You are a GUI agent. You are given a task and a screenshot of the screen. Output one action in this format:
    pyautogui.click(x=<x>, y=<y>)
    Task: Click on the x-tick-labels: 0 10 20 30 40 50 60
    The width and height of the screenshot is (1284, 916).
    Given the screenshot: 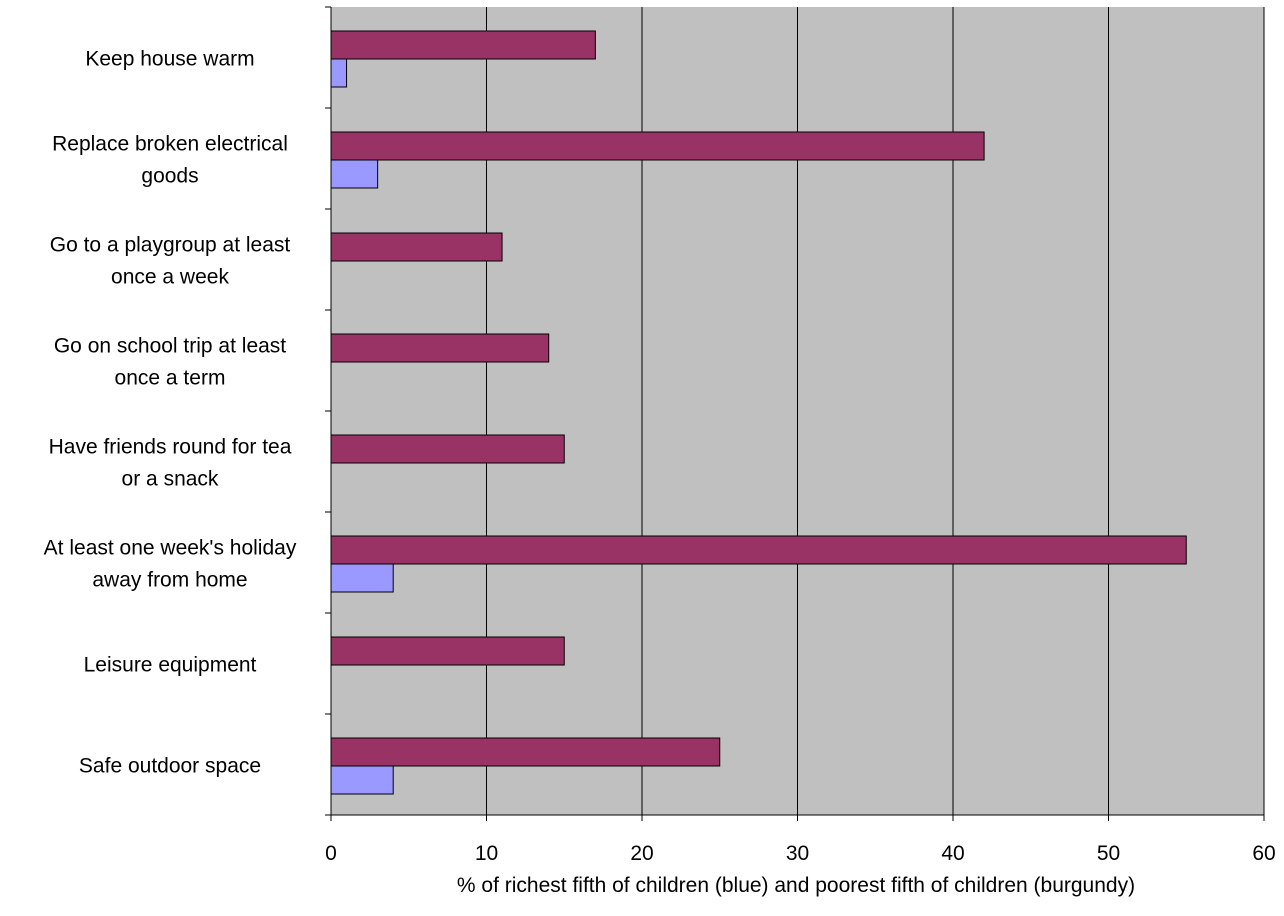 What is the action you would take?
    pyautogui.click(x=800, y=853)
    